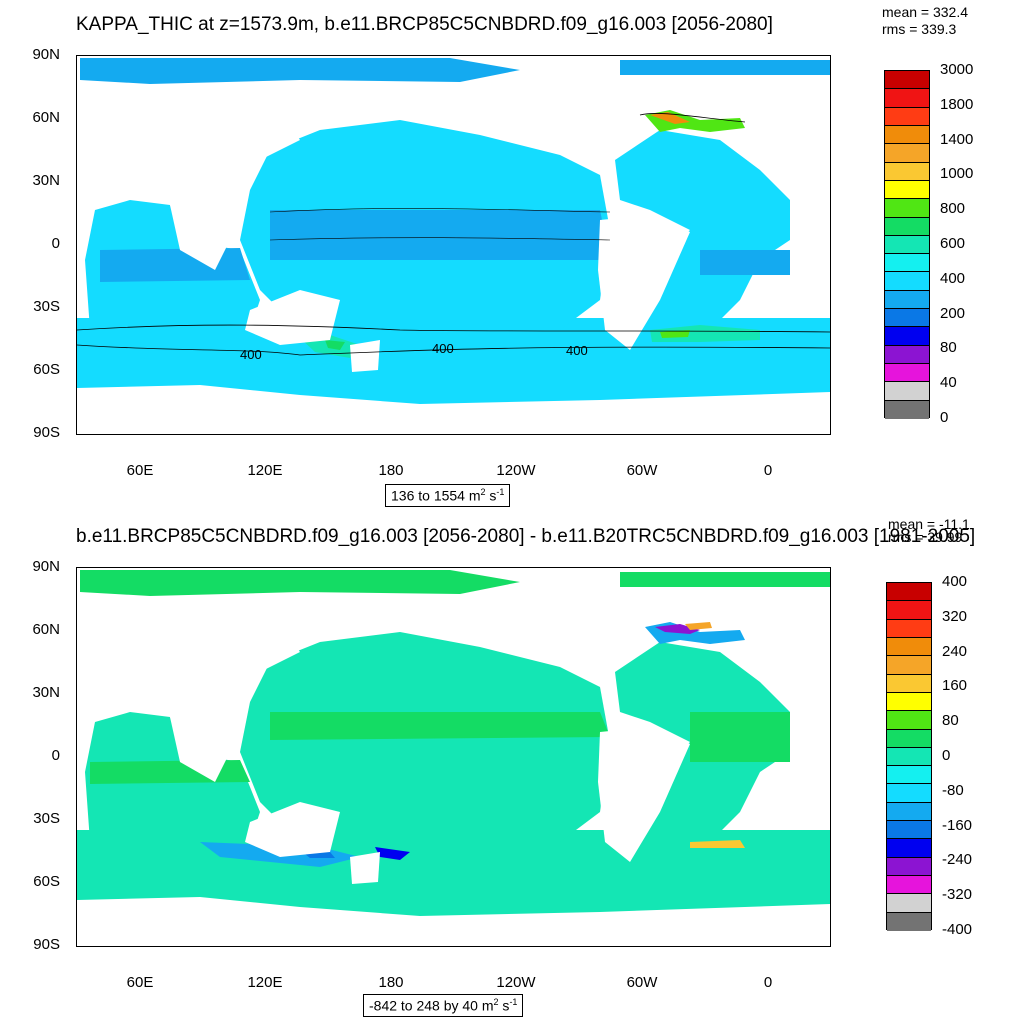  I want to click on top-ytick-60n: 60N, so click(46, 117).